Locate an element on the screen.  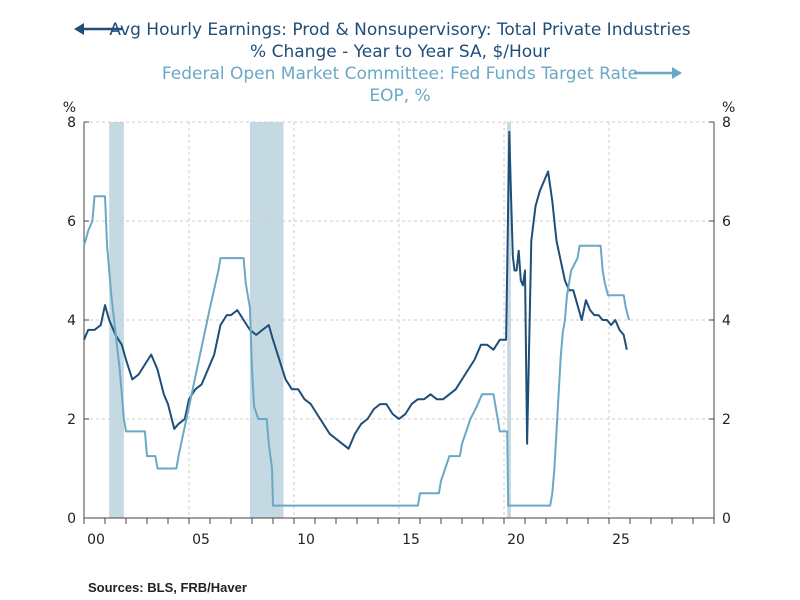
legend-fedfunds-subtitle: EOP, % is located at coordinates (400, 96).